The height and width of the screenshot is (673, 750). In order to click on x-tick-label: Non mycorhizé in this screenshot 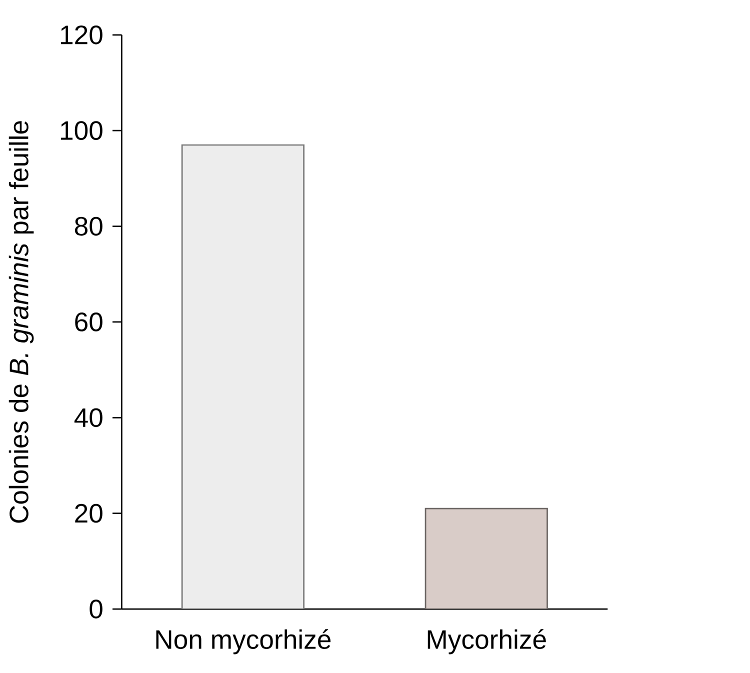, I will do `click(243, 641)`.